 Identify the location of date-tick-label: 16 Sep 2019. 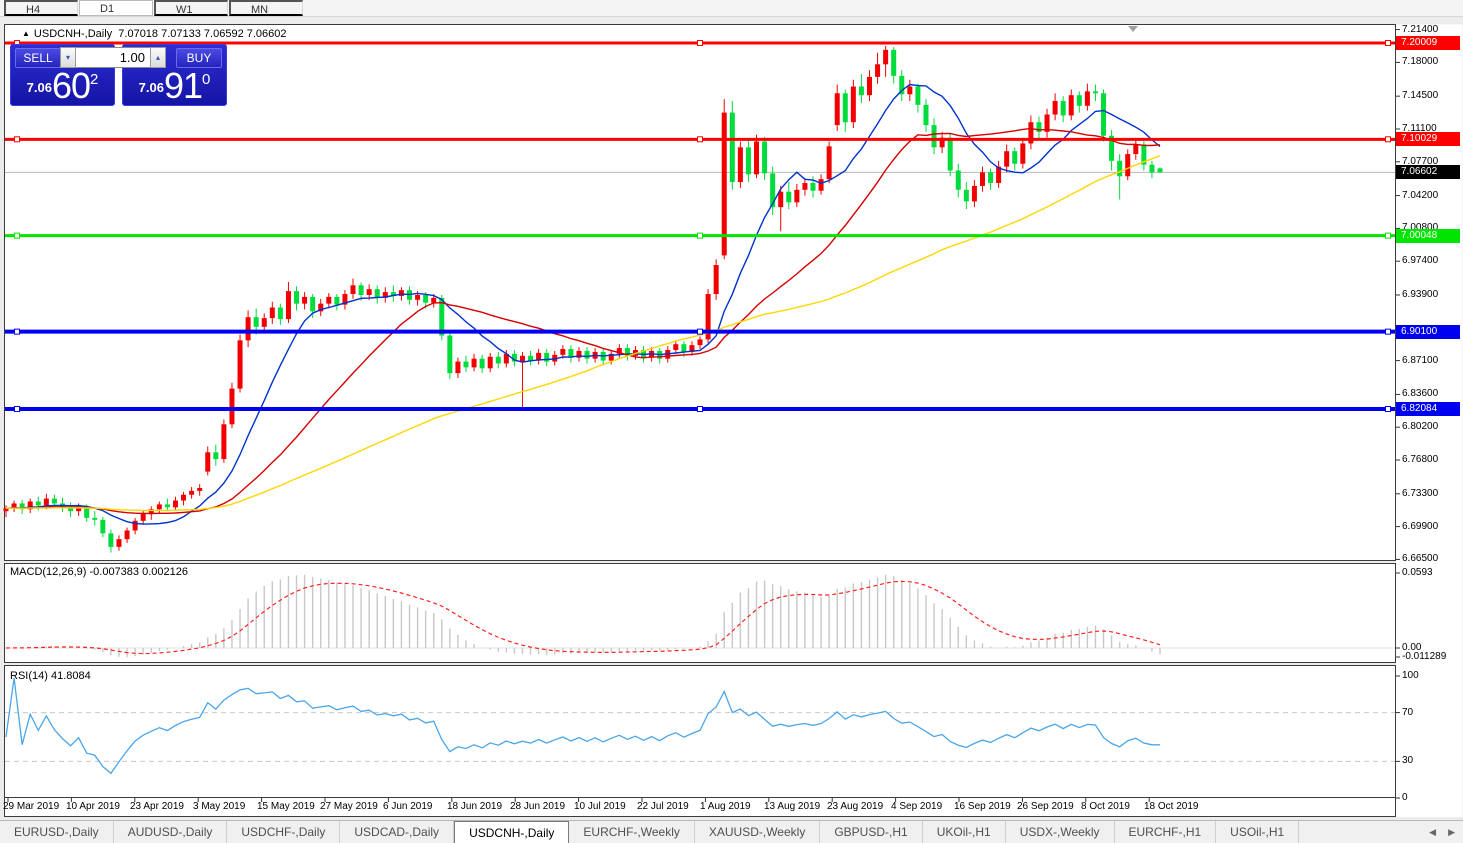
(982, 806).